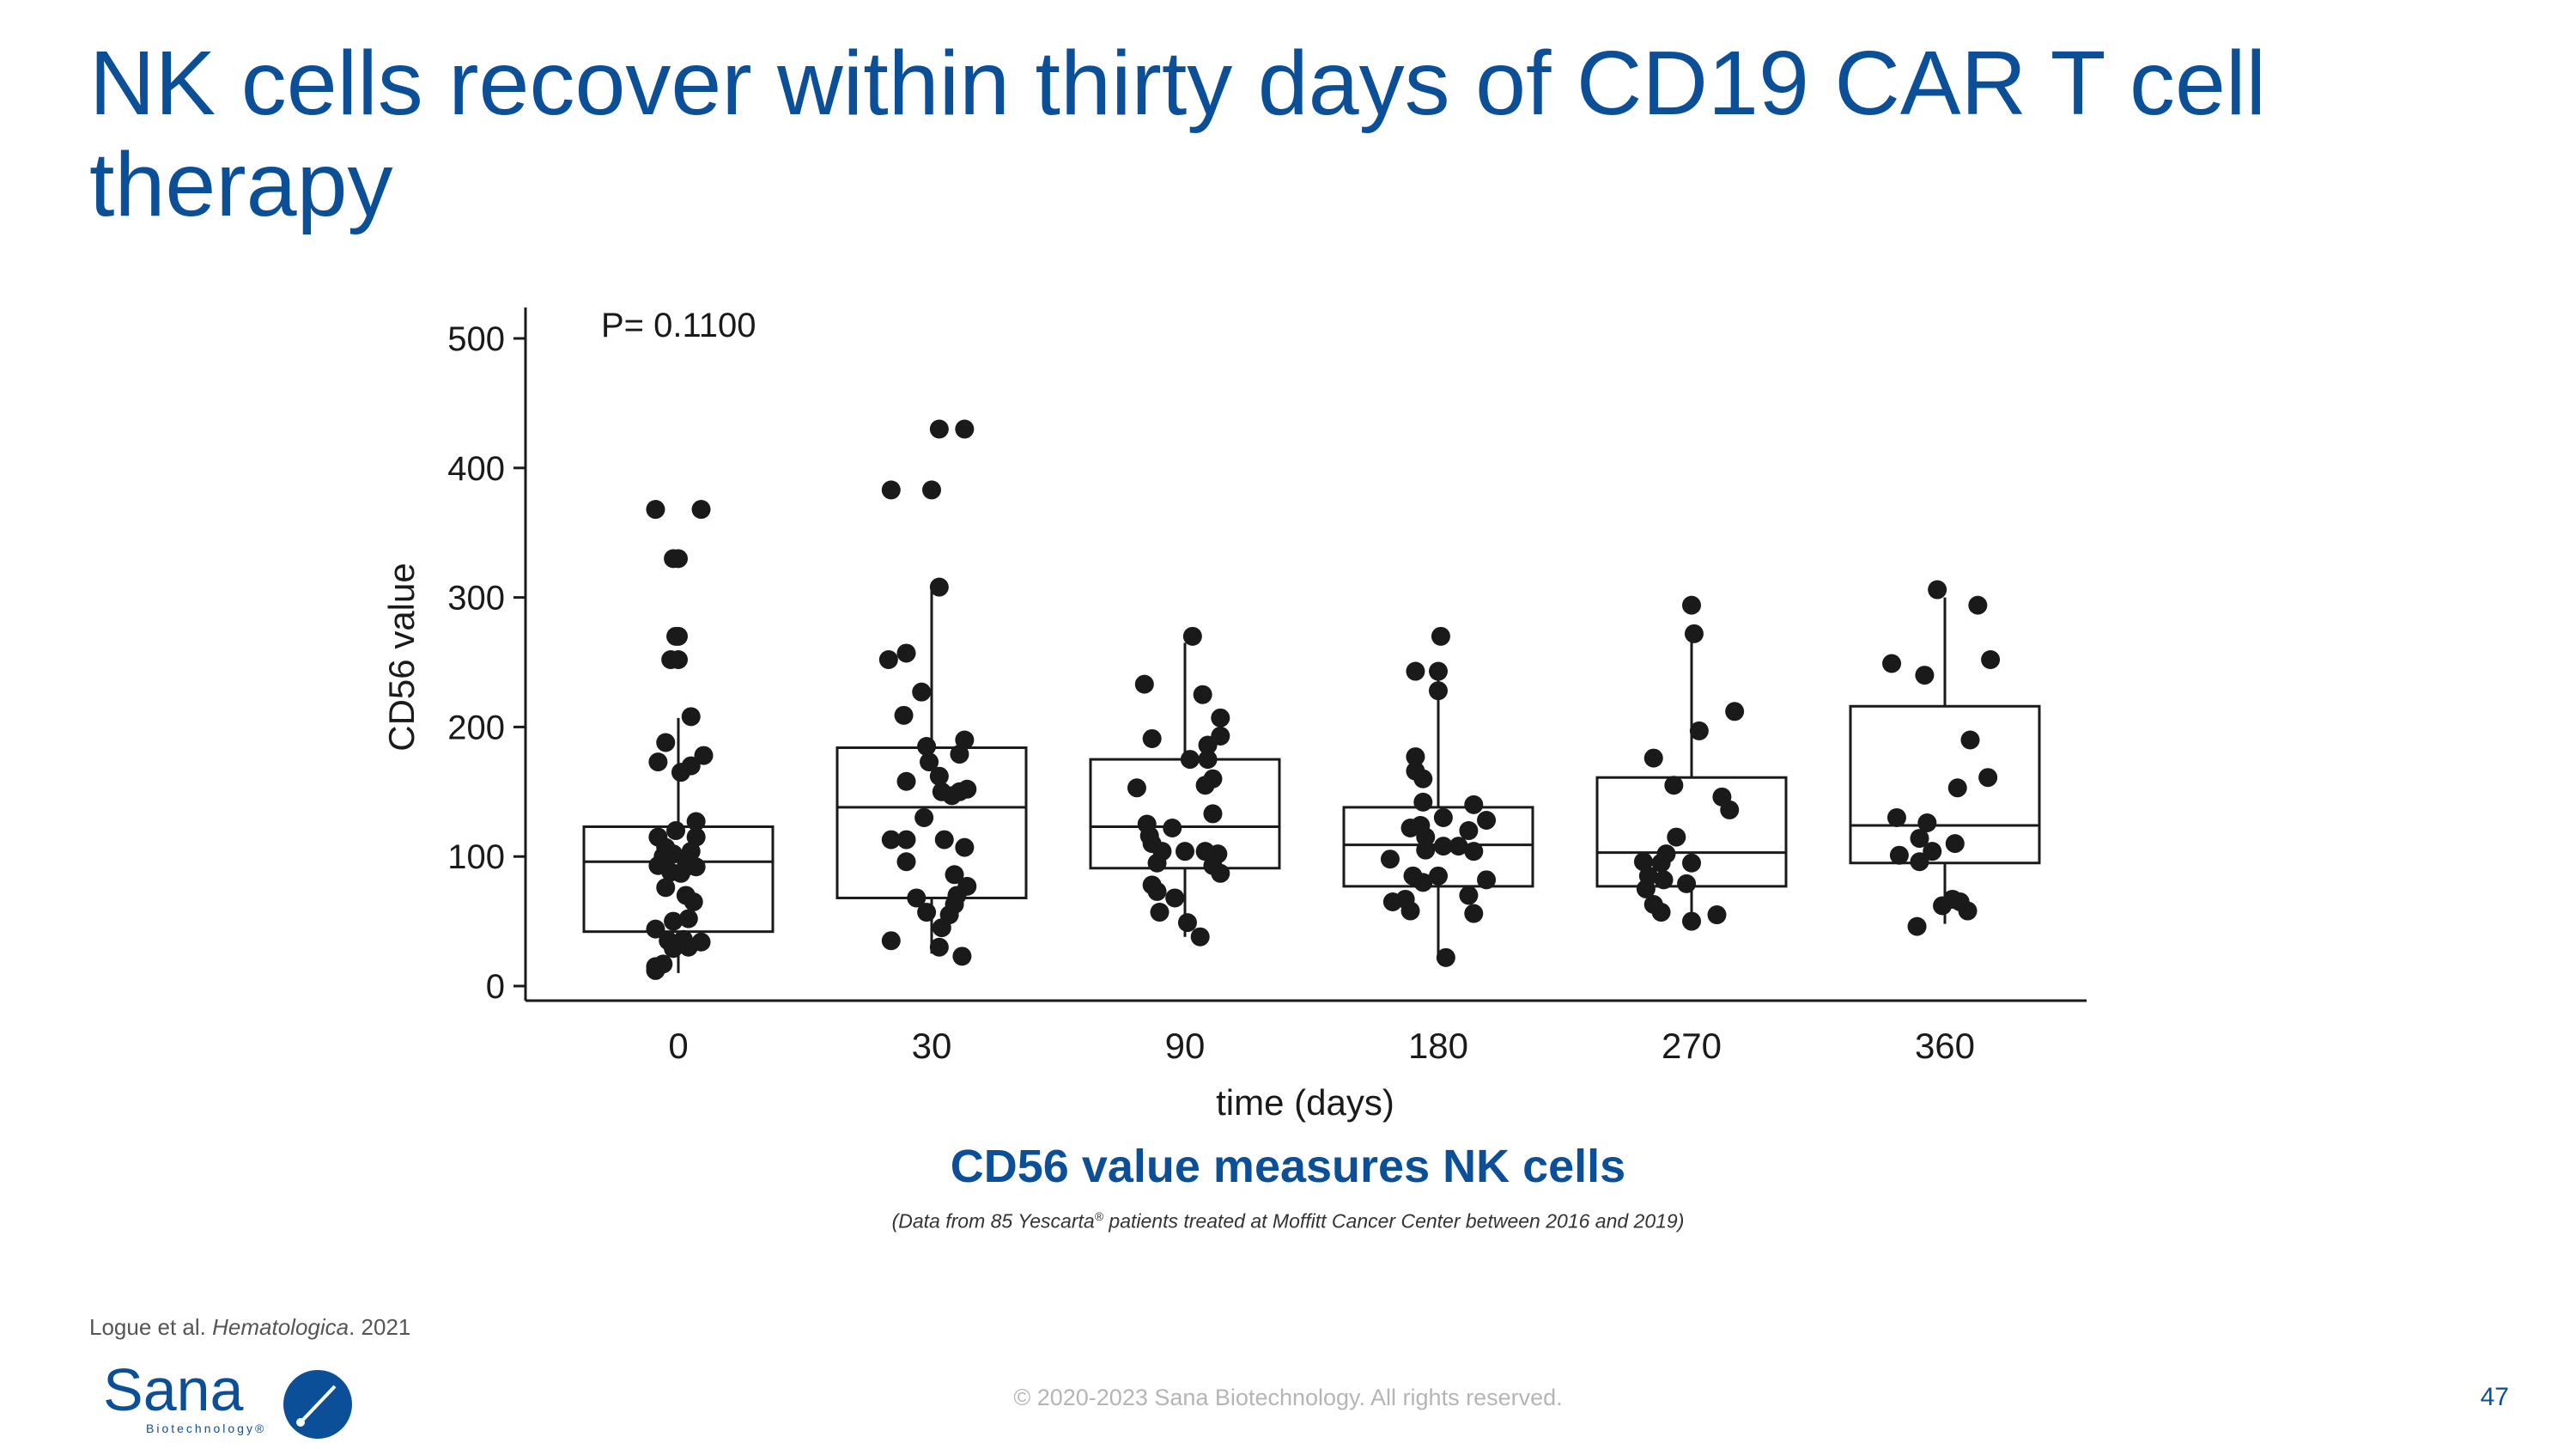 The width and height of the screenshot is (2576, 1449). I want to click on y-tick-label: 300, so click(476, 599).